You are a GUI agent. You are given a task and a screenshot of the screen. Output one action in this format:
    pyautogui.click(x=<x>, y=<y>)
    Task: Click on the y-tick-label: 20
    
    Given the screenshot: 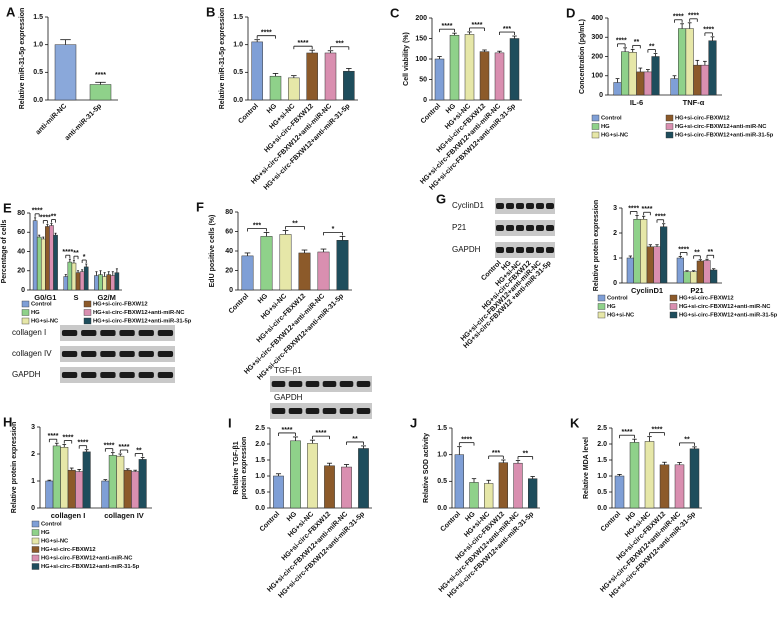 What is the action you would take?
    pyautogui.click(x=229, y=270)
    